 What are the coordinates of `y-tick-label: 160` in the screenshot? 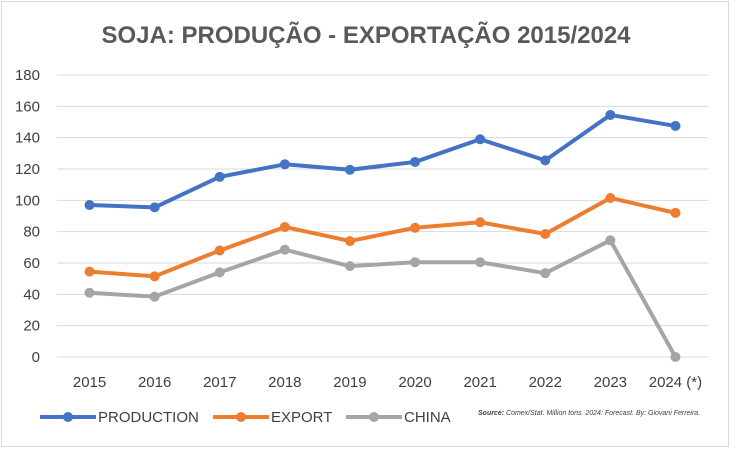 It's located at (27, 106).